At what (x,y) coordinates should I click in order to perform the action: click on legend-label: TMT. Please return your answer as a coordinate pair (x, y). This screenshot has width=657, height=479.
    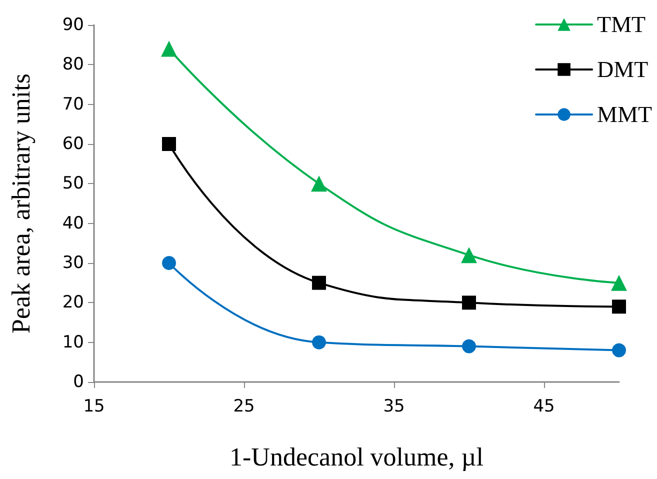
    Looking at the image, I should click on (621, 24).